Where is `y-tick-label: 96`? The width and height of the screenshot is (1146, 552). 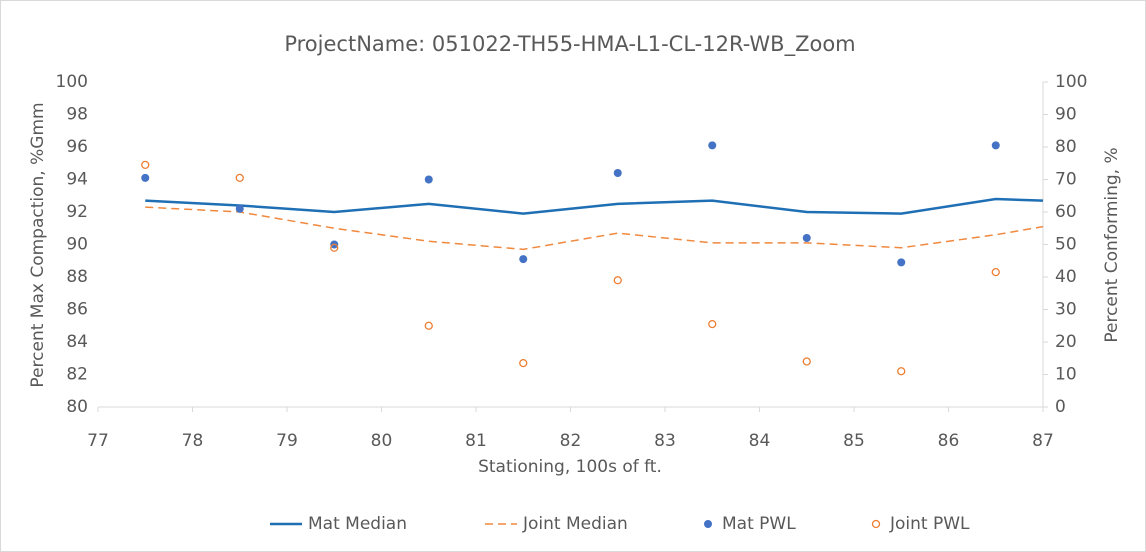
y-tick-label: 96 is located at coordinates (77, 147).